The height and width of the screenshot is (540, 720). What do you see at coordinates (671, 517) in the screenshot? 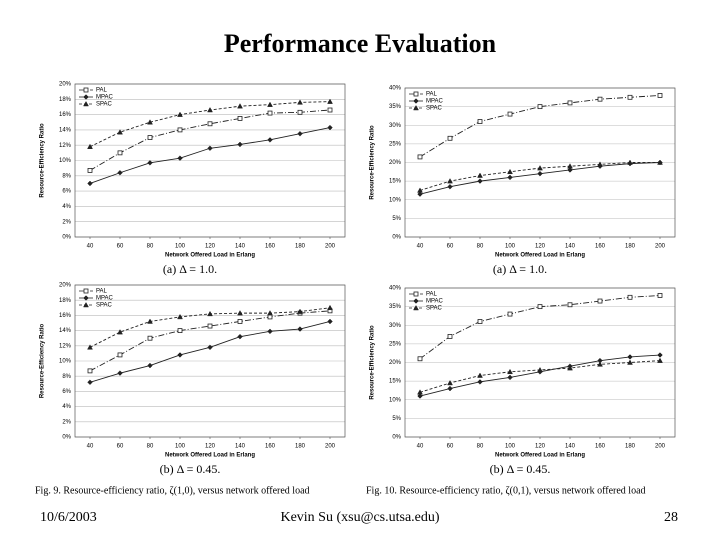
I see `footer-page: 28` at bounding box center [671, 517].